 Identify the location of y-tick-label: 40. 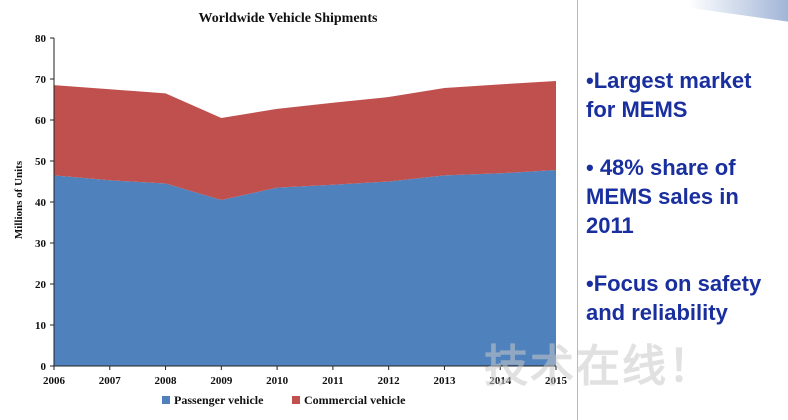
(41, 203).